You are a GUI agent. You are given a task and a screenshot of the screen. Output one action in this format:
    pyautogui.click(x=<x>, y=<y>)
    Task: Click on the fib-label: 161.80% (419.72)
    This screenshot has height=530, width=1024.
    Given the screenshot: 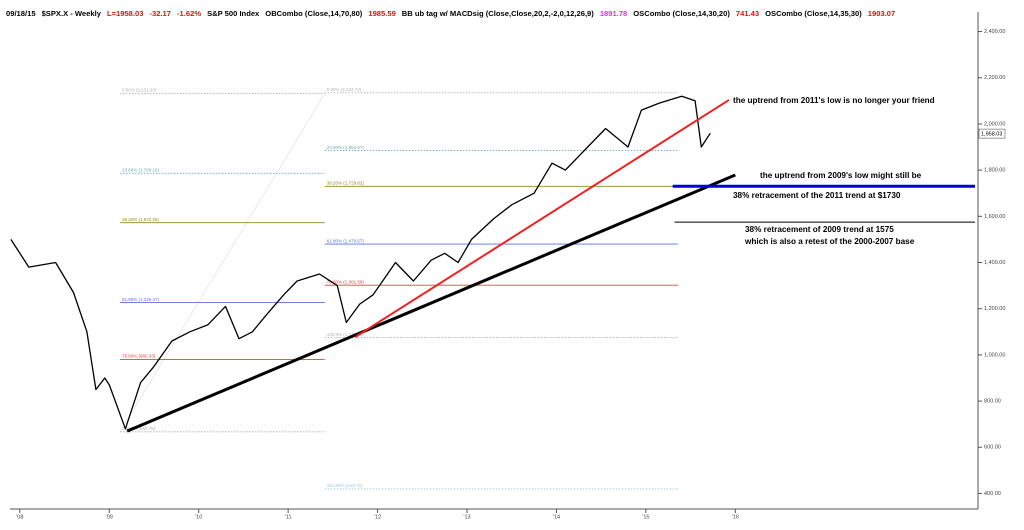 What is the action you would take?
    pyautogui.click(x=345, y=485)
    